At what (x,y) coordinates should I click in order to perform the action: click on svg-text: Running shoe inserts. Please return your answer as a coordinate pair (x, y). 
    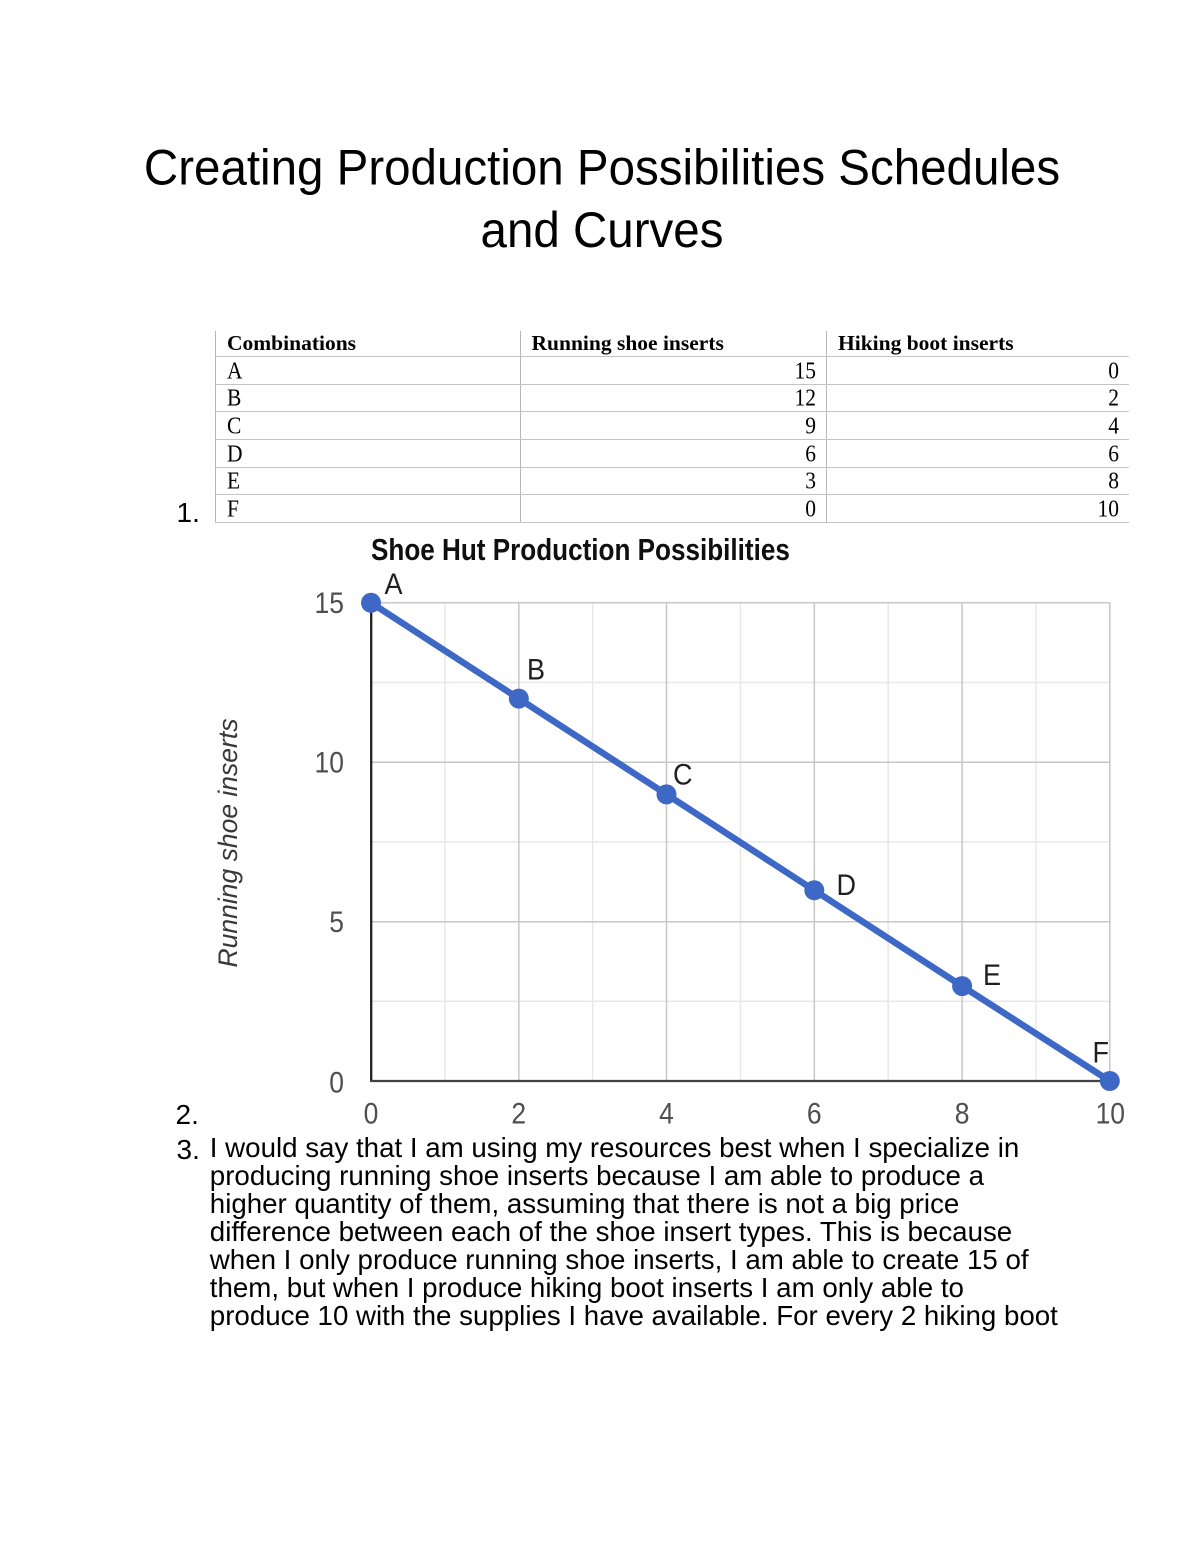
    Looking at the image, I should click on (228, 843).